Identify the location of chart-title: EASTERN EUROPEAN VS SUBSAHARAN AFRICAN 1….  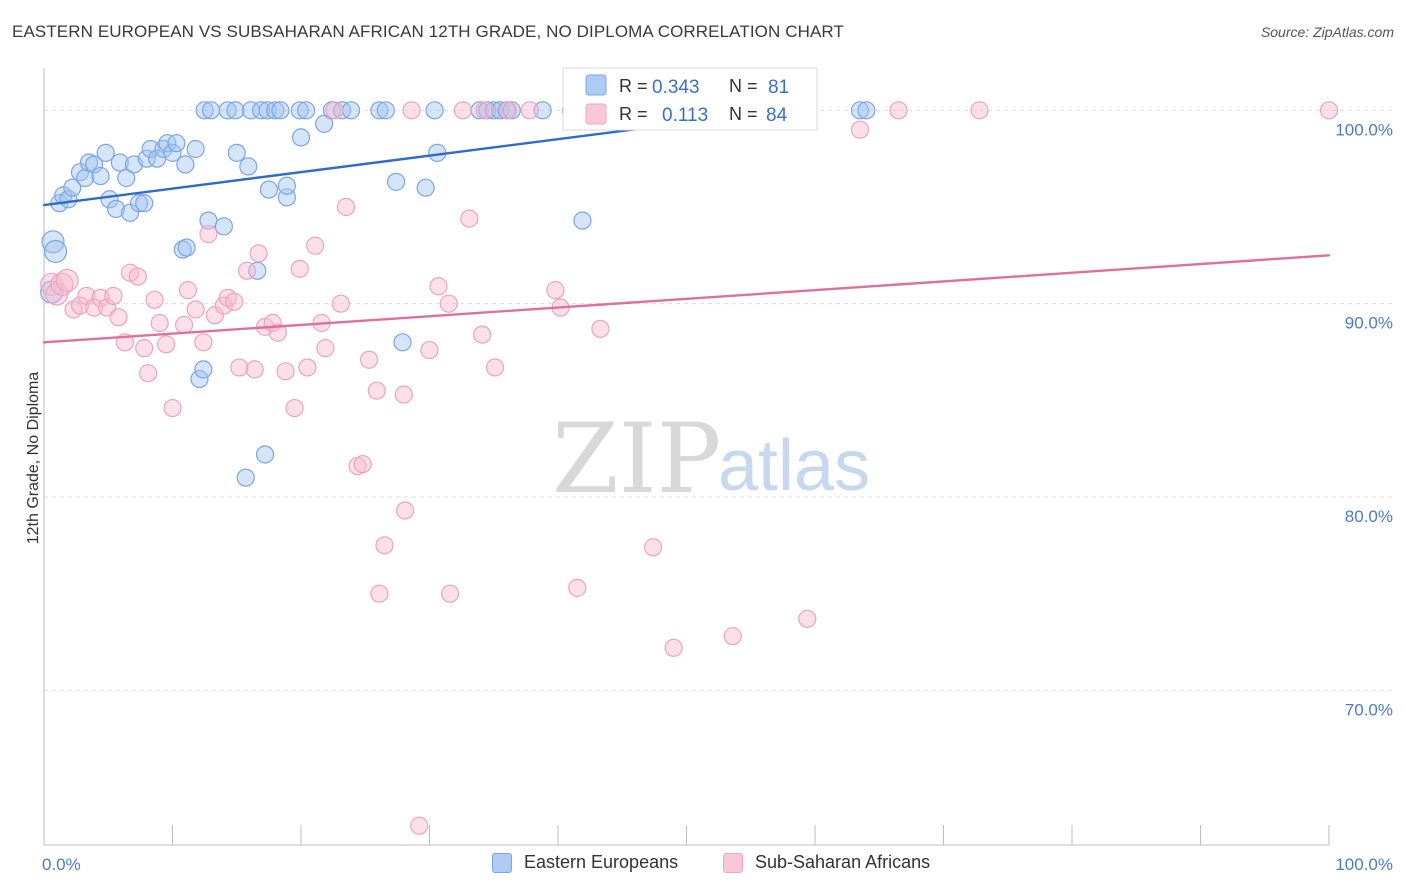
(428, 31).